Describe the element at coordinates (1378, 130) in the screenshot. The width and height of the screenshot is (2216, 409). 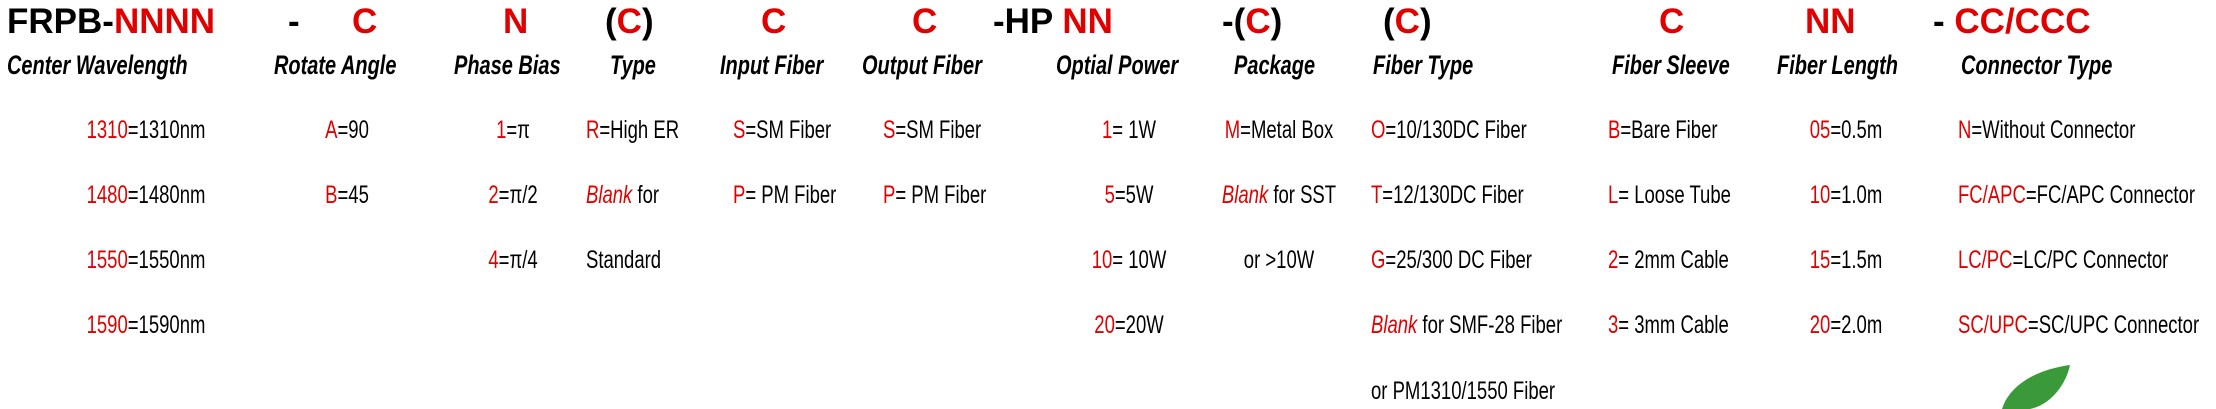
I see `text-part: O` at that location.